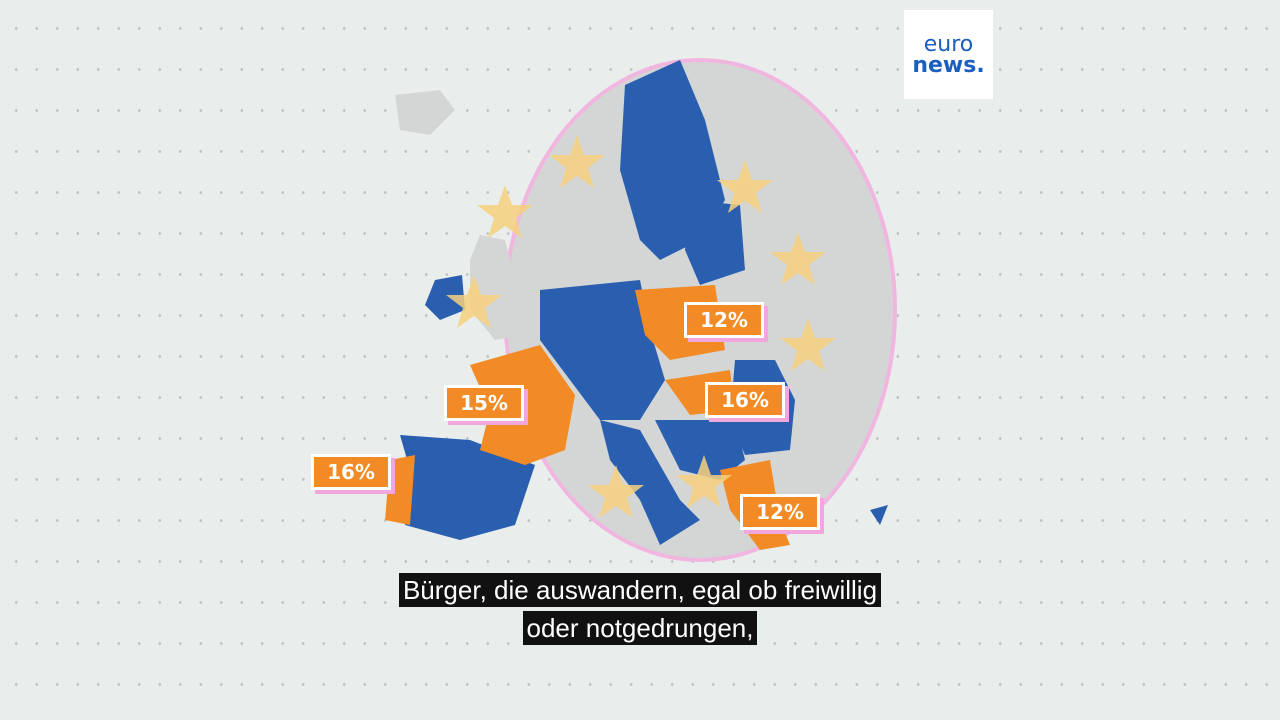 This screenshot has height=720, width=1280. What do you see at coordinates (602, 350) in the screenshot?
I see `central-europe` at bounding box center [602, 350].